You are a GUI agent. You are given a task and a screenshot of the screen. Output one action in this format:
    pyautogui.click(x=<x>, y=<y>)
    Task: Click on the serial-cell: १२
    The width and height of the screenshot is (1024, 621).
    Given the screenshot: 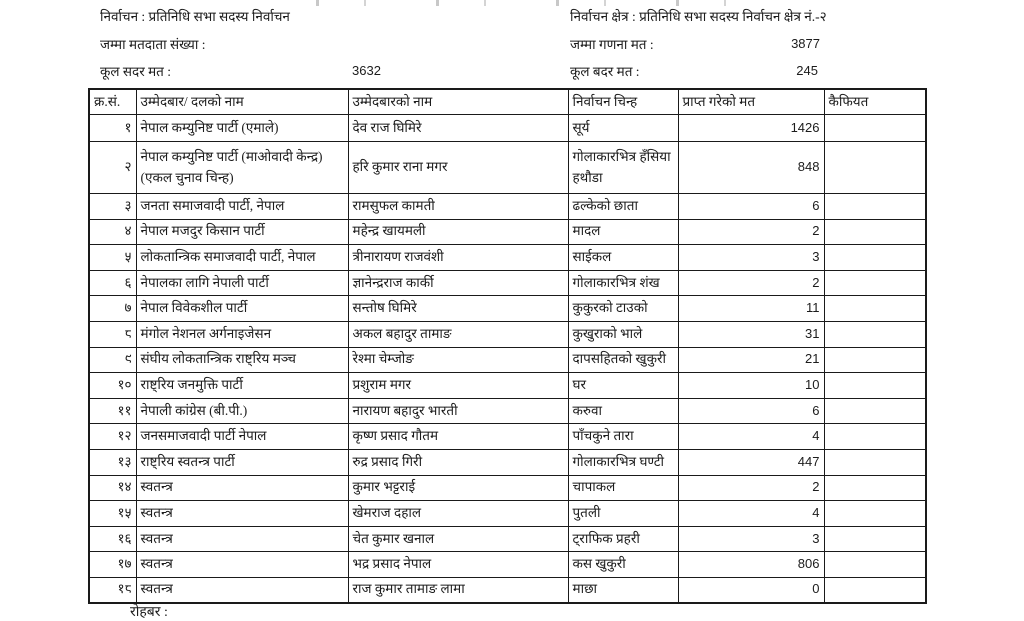 What is the action you would take?
    pyautogui.click(x=112, y=436)
    